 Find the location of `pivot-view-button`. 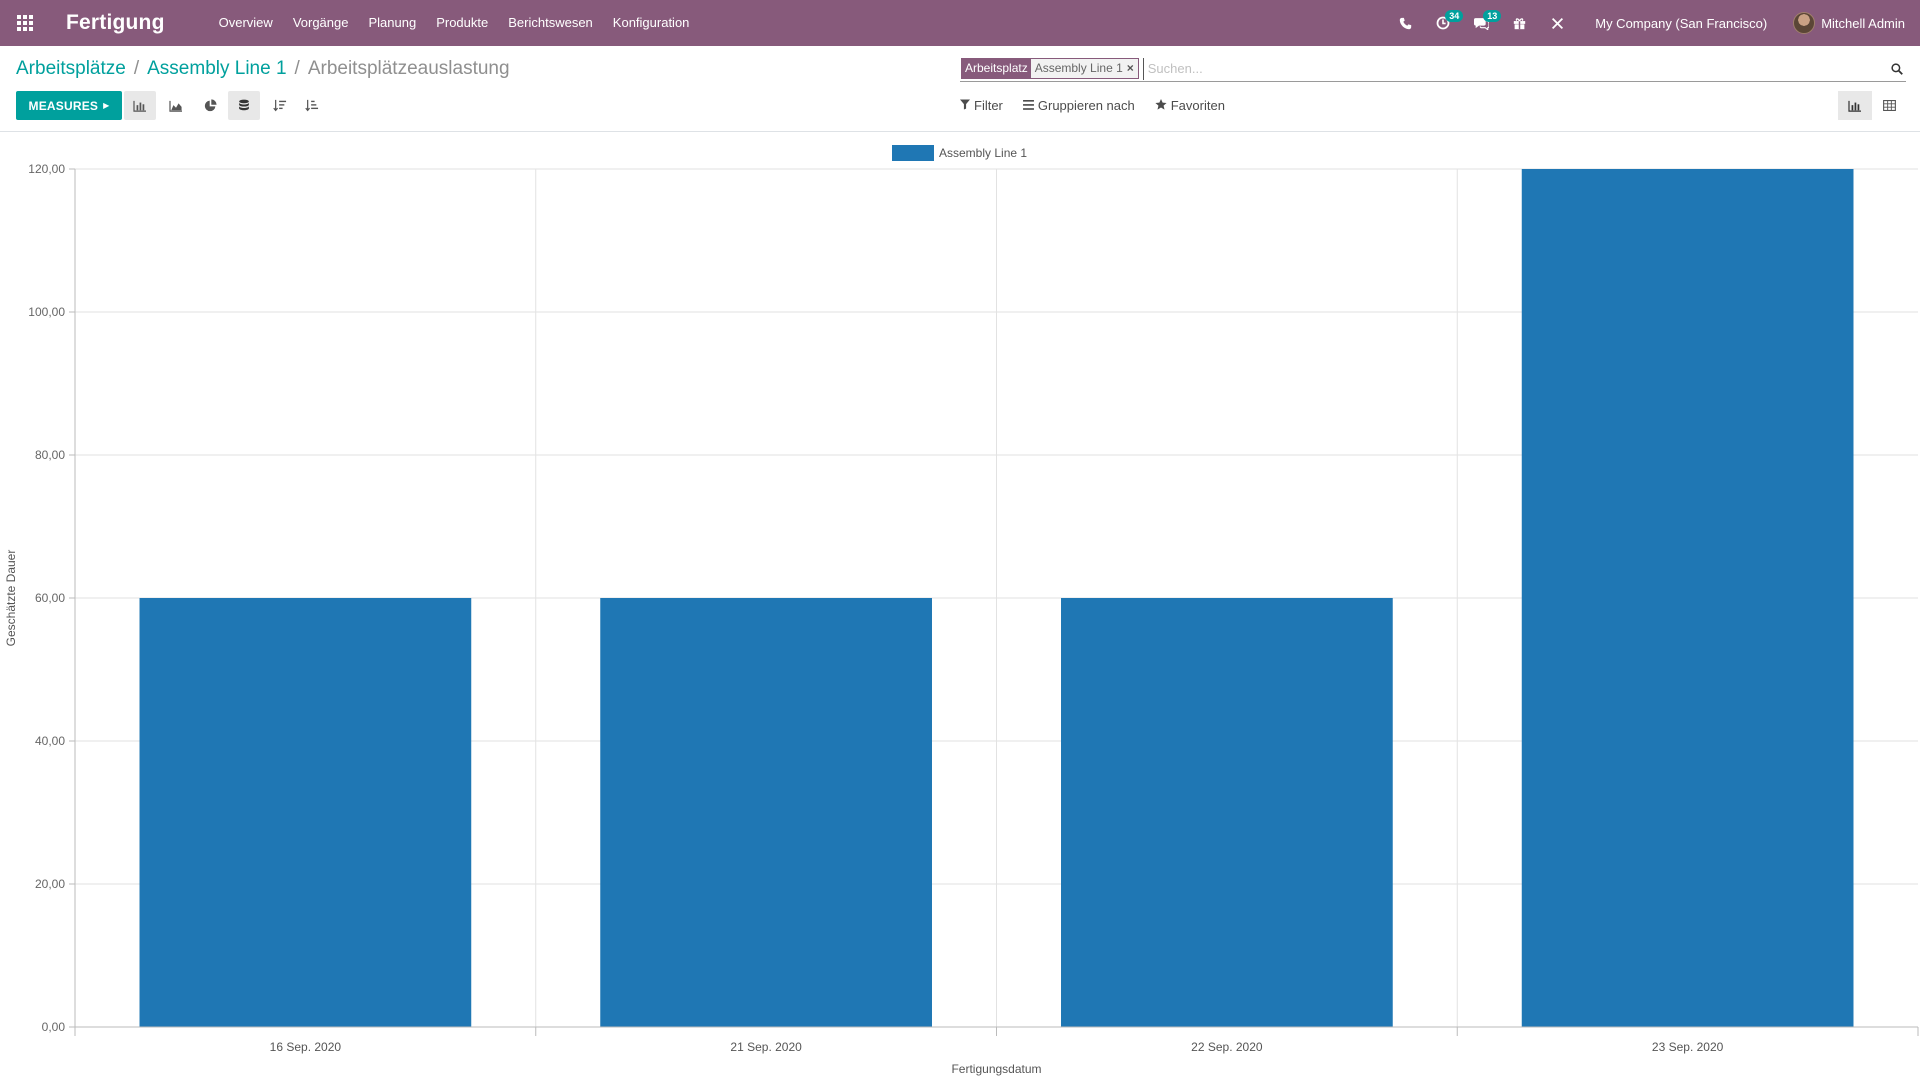

pivot-view-button is located at coordinates (1889, 105).